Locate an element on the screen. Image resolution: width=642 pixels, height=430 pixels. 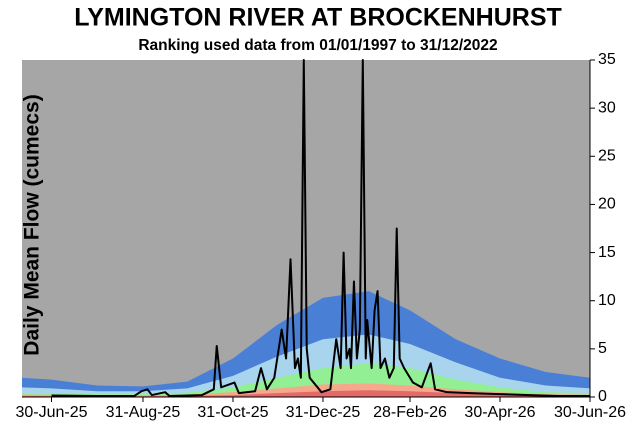
chart-title: LYMINGTON RIVER AT BROCKENHURST is located at coordinates (318, 18).